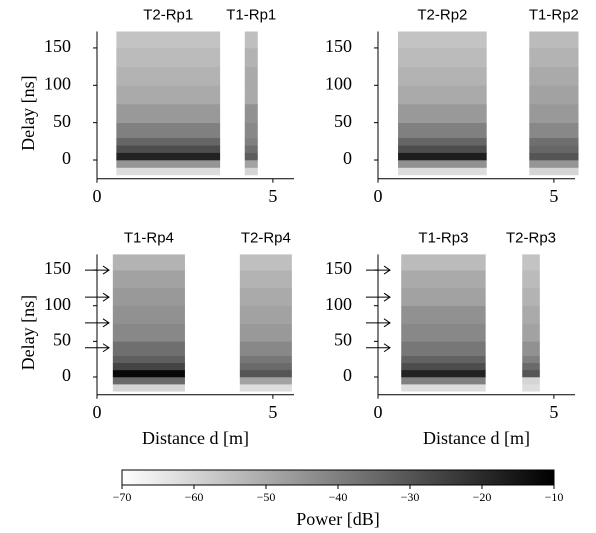  Describe the element at coordinates (122, 497) in the screenshot. I see `colorbar-tick-label: −70` at that location.